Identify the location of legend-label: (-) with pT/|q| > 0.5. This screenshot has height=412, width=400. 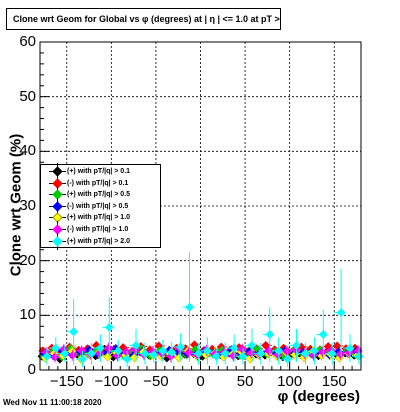
(98, 206).